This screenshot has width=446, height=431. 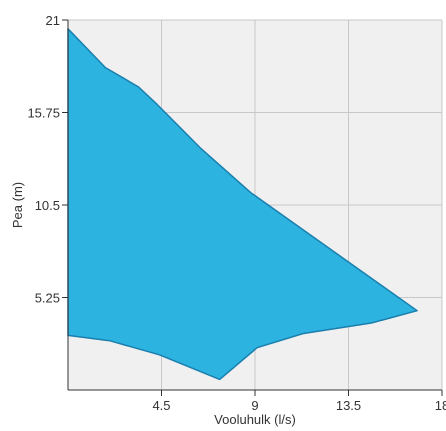 What do you see at coordinates (440, 405) in the screenshot?
I see `x-tick-label: 18` at bounding box center [440, 405].